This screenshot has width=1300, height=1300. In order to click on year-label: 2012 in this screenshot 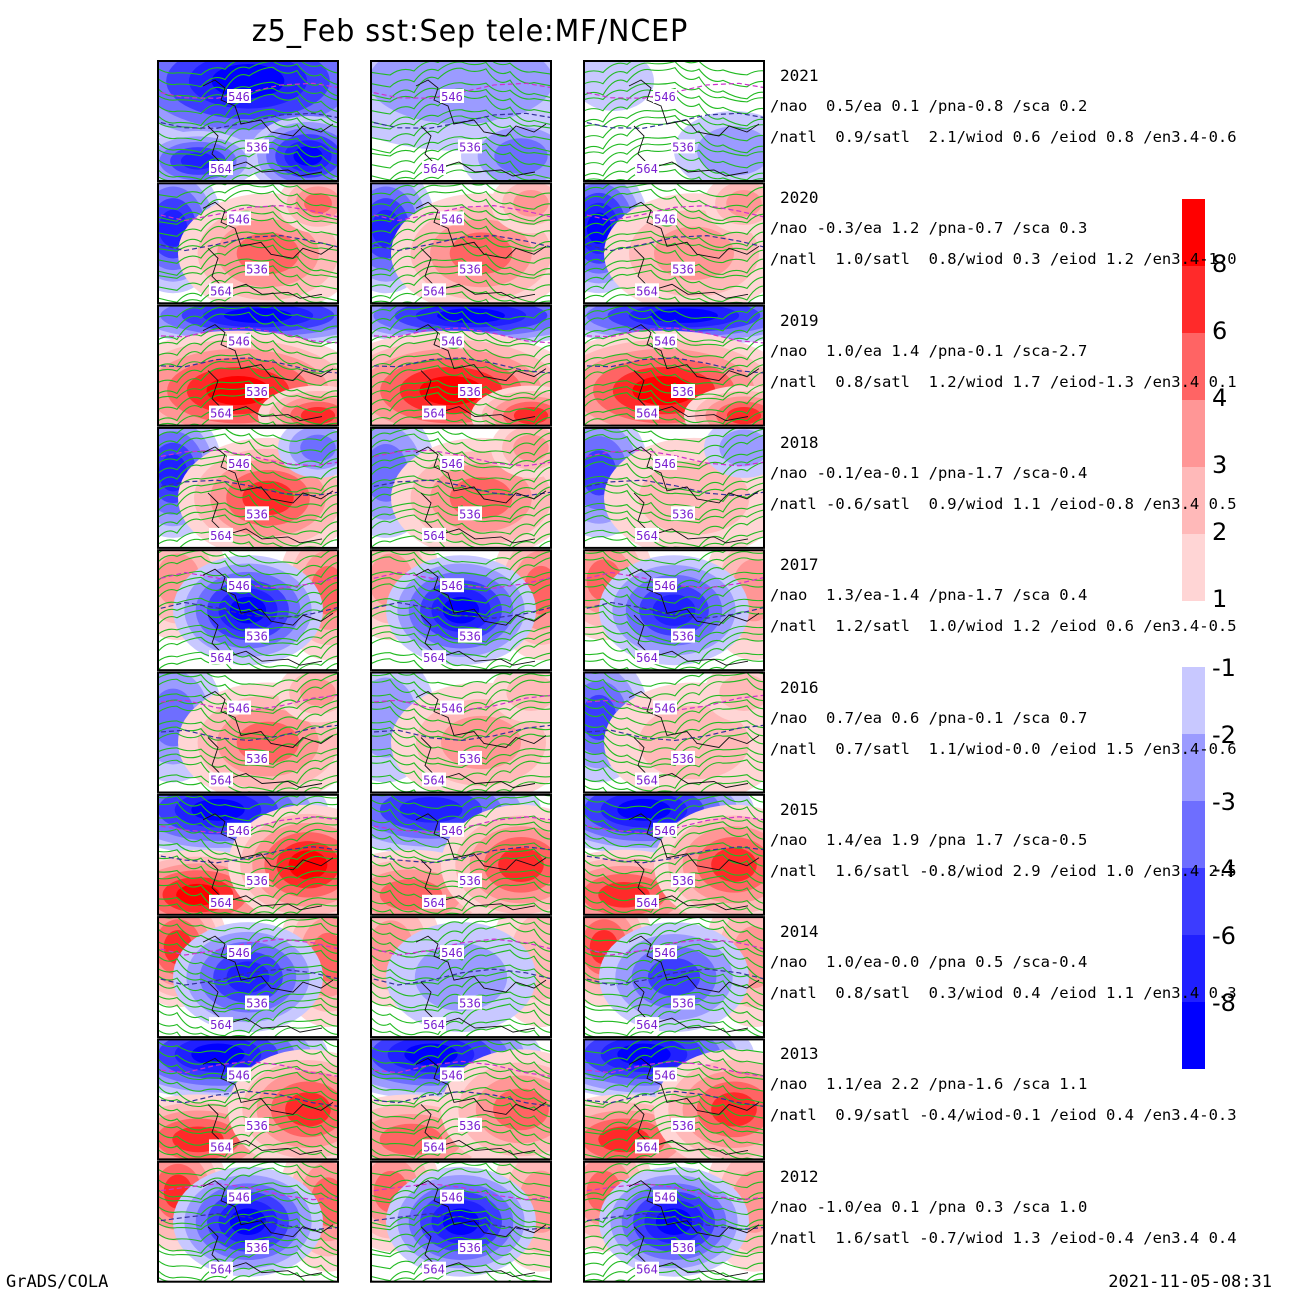, I will do `click(799, 1176)`.